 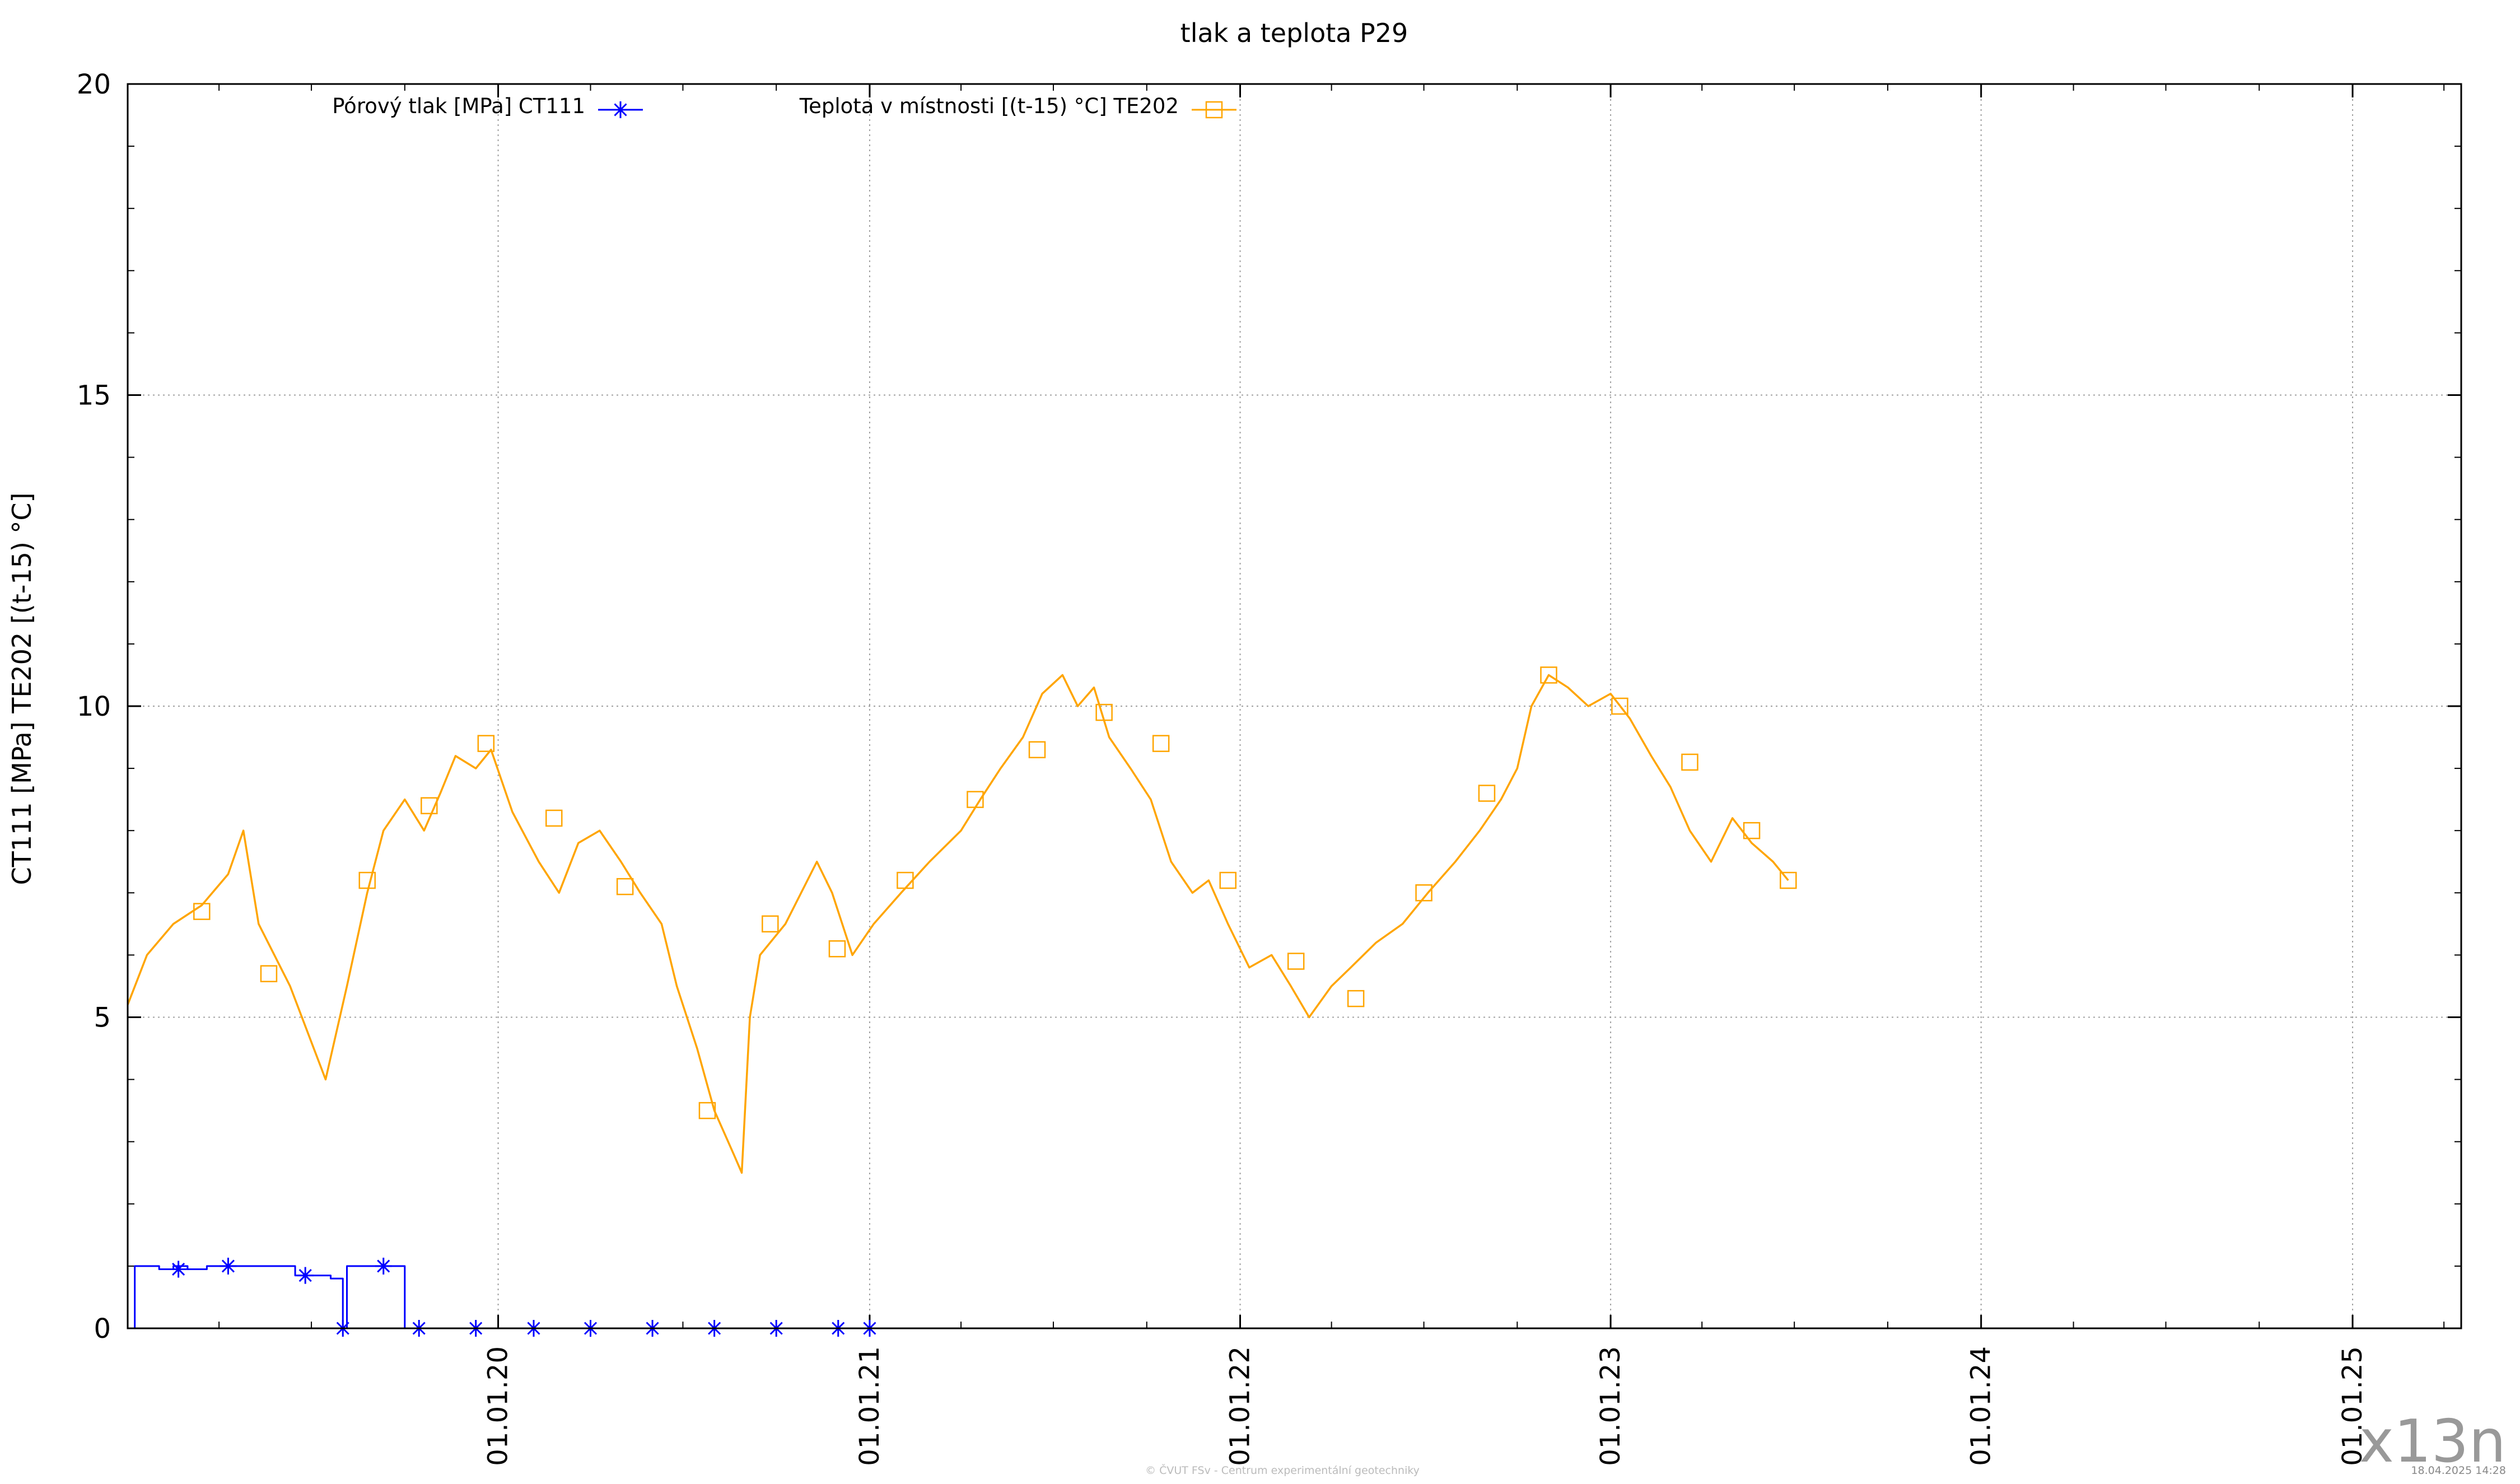 I want to click on y-tick-label: 15, so click(x=94, y=396).